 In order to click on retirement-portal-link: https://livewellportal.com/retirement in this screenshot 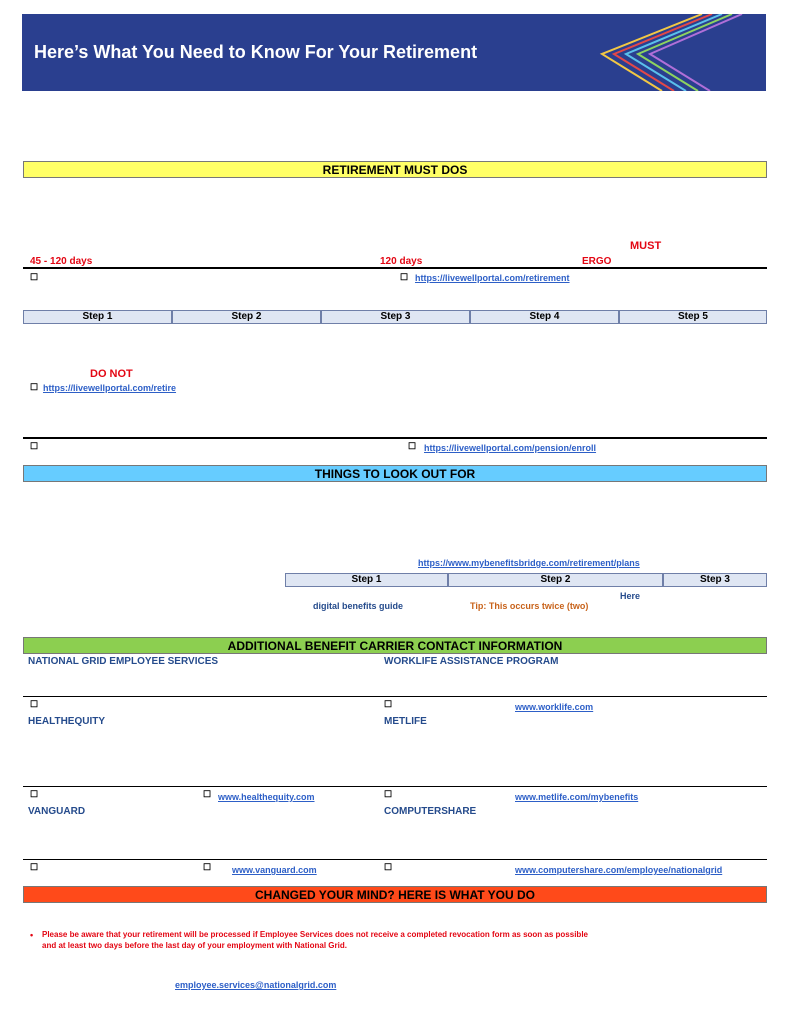, I will do `click(492, 278)`.